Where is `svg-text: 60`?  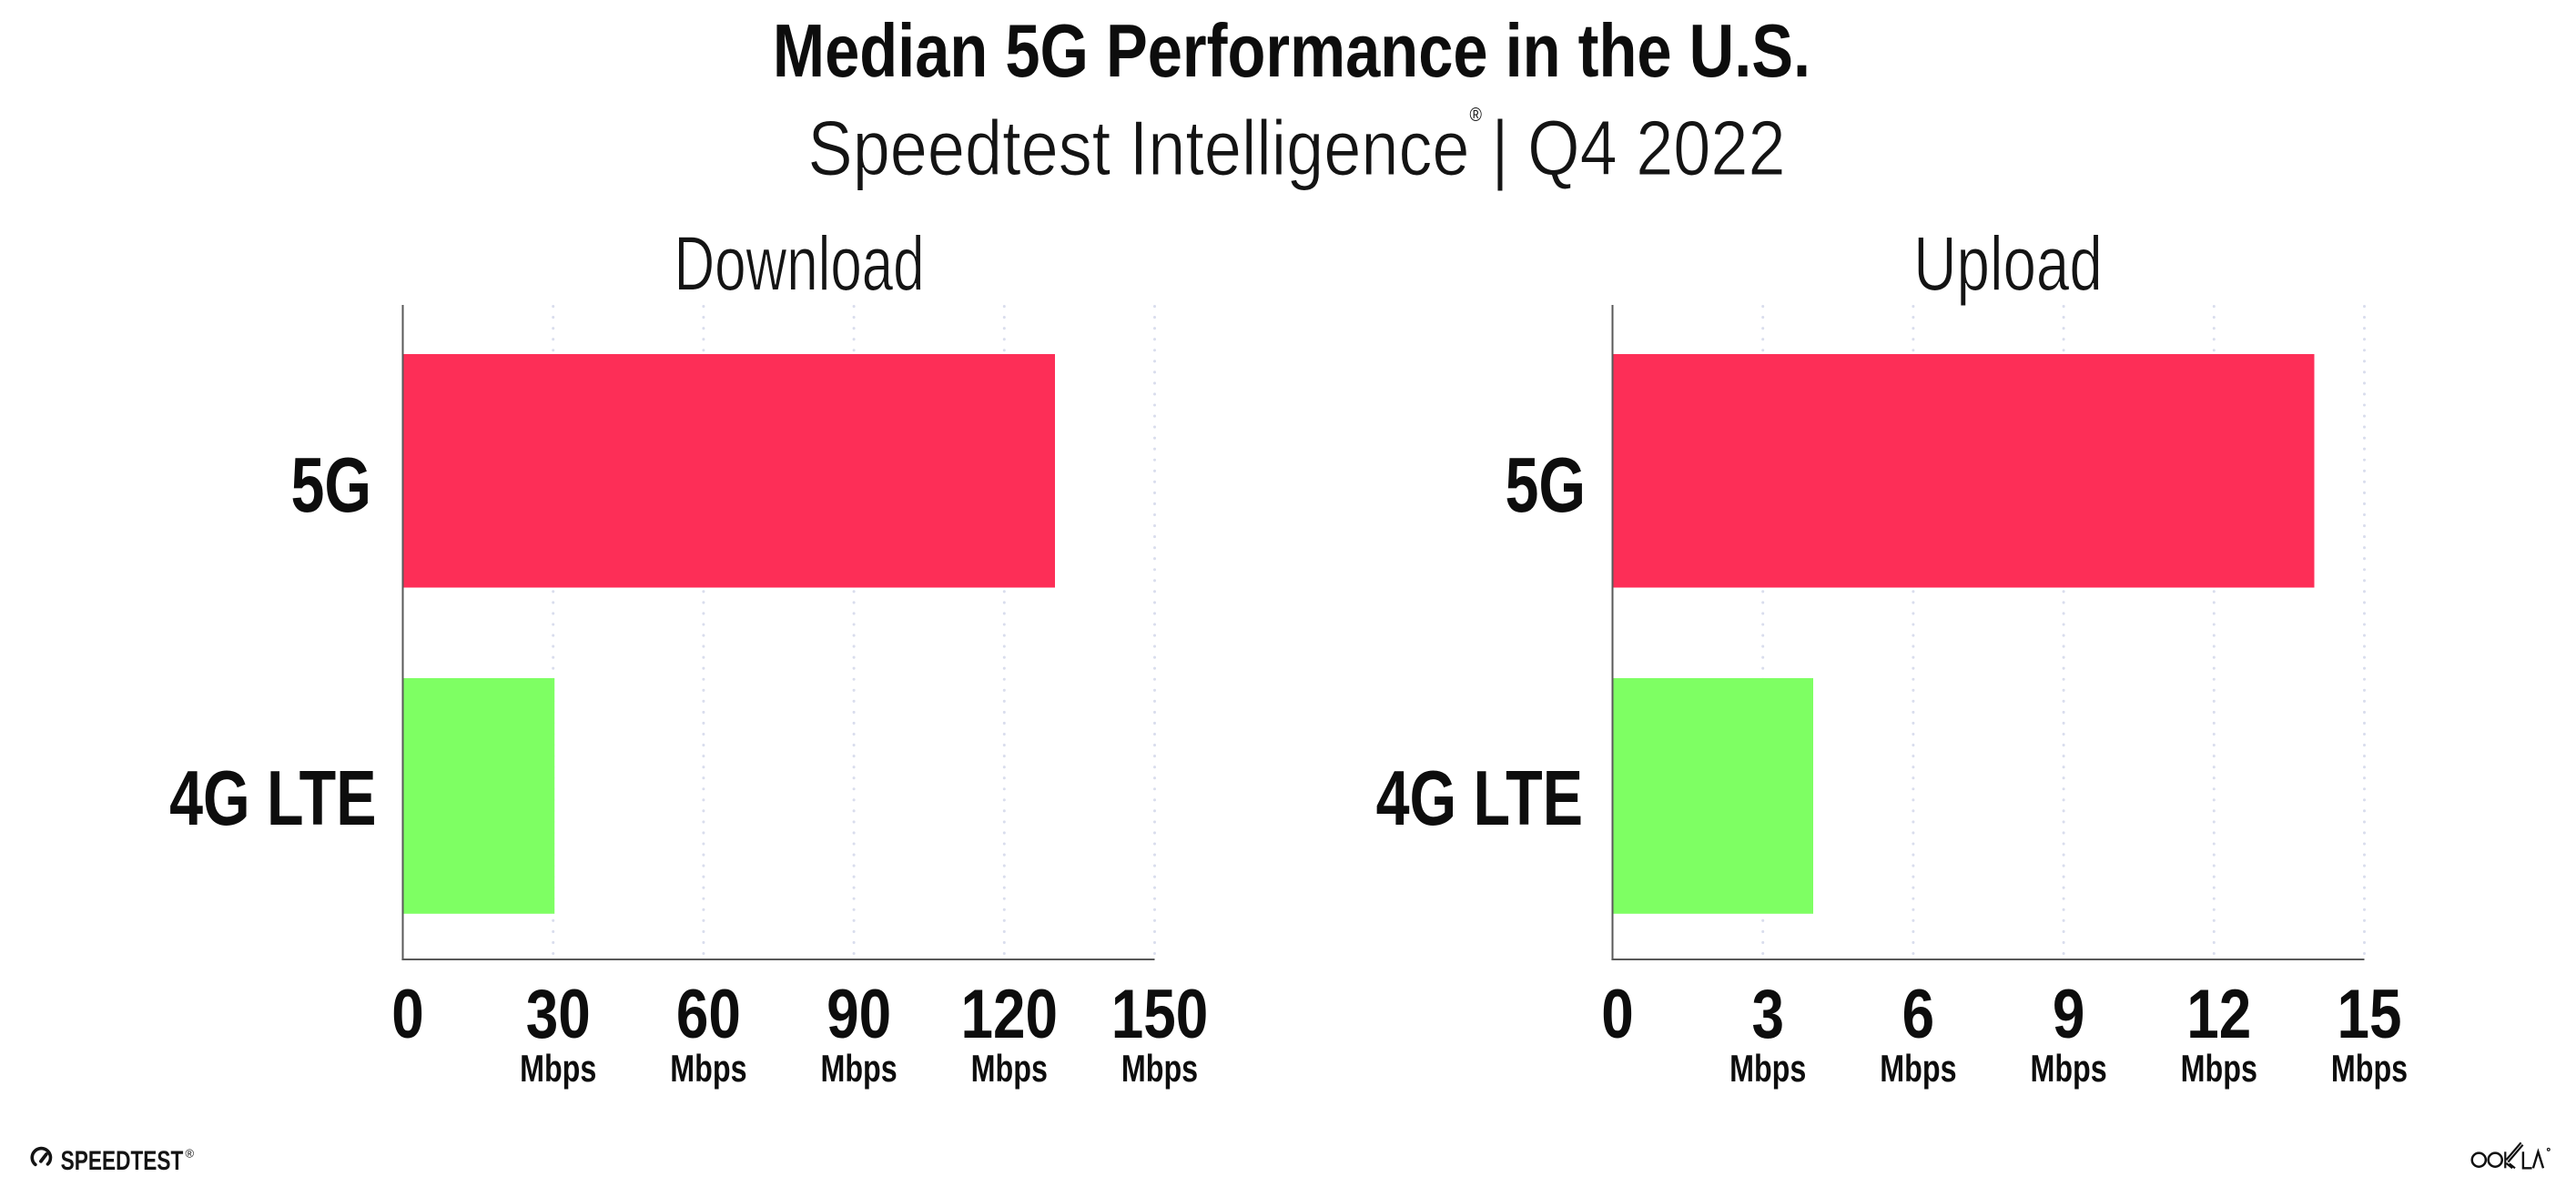
svg-text: 60 is located at coordinates (708, 1014).